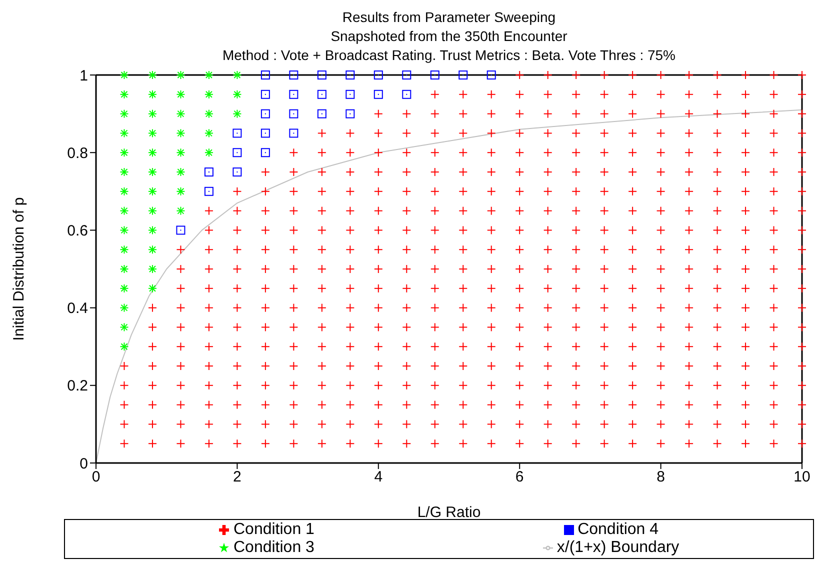 Image resolution: width=819 pixels, height=572 pixels. What do you see at coordinates (378, 477) in the screenshot?
I see `x-tick-label: 4` at bounding box center [378, 477].